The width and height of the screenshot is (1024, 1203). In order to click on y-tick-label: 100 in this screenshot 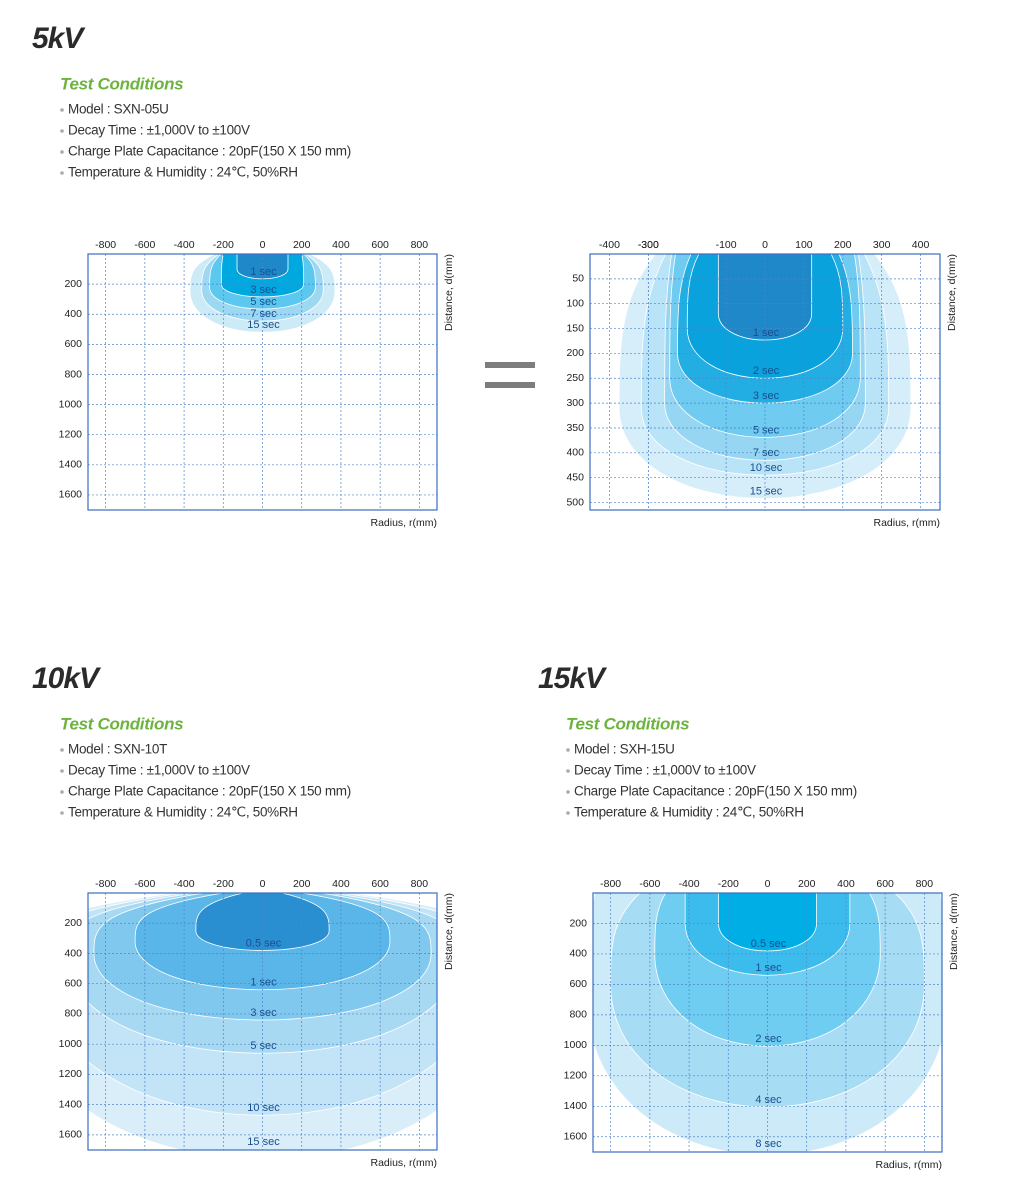, I will do `click(575, 303)`.